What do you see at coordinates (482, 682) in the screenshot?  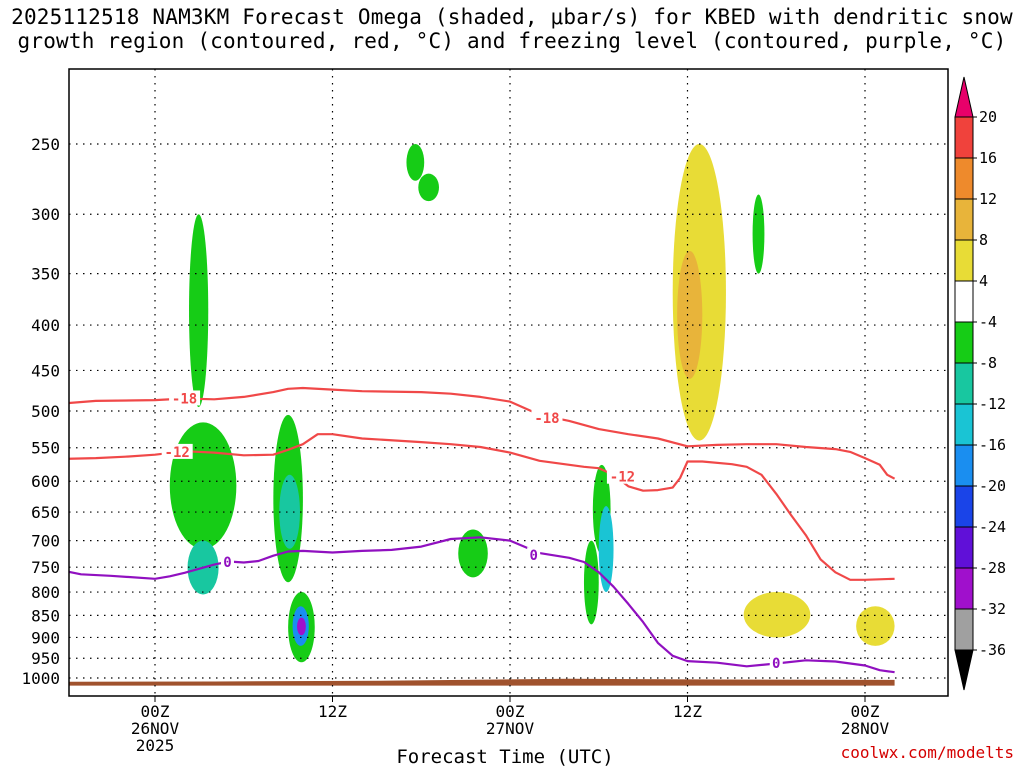 I see `terrain-band` at bounding box center [482, 682].